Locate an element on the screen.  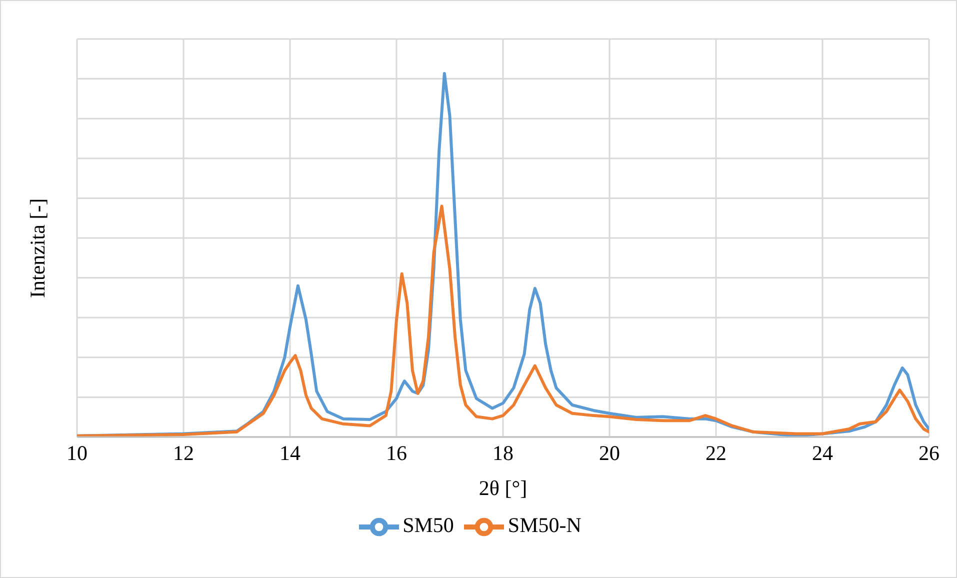
x-tick-label: 12 is located at coordinates (183, 452).